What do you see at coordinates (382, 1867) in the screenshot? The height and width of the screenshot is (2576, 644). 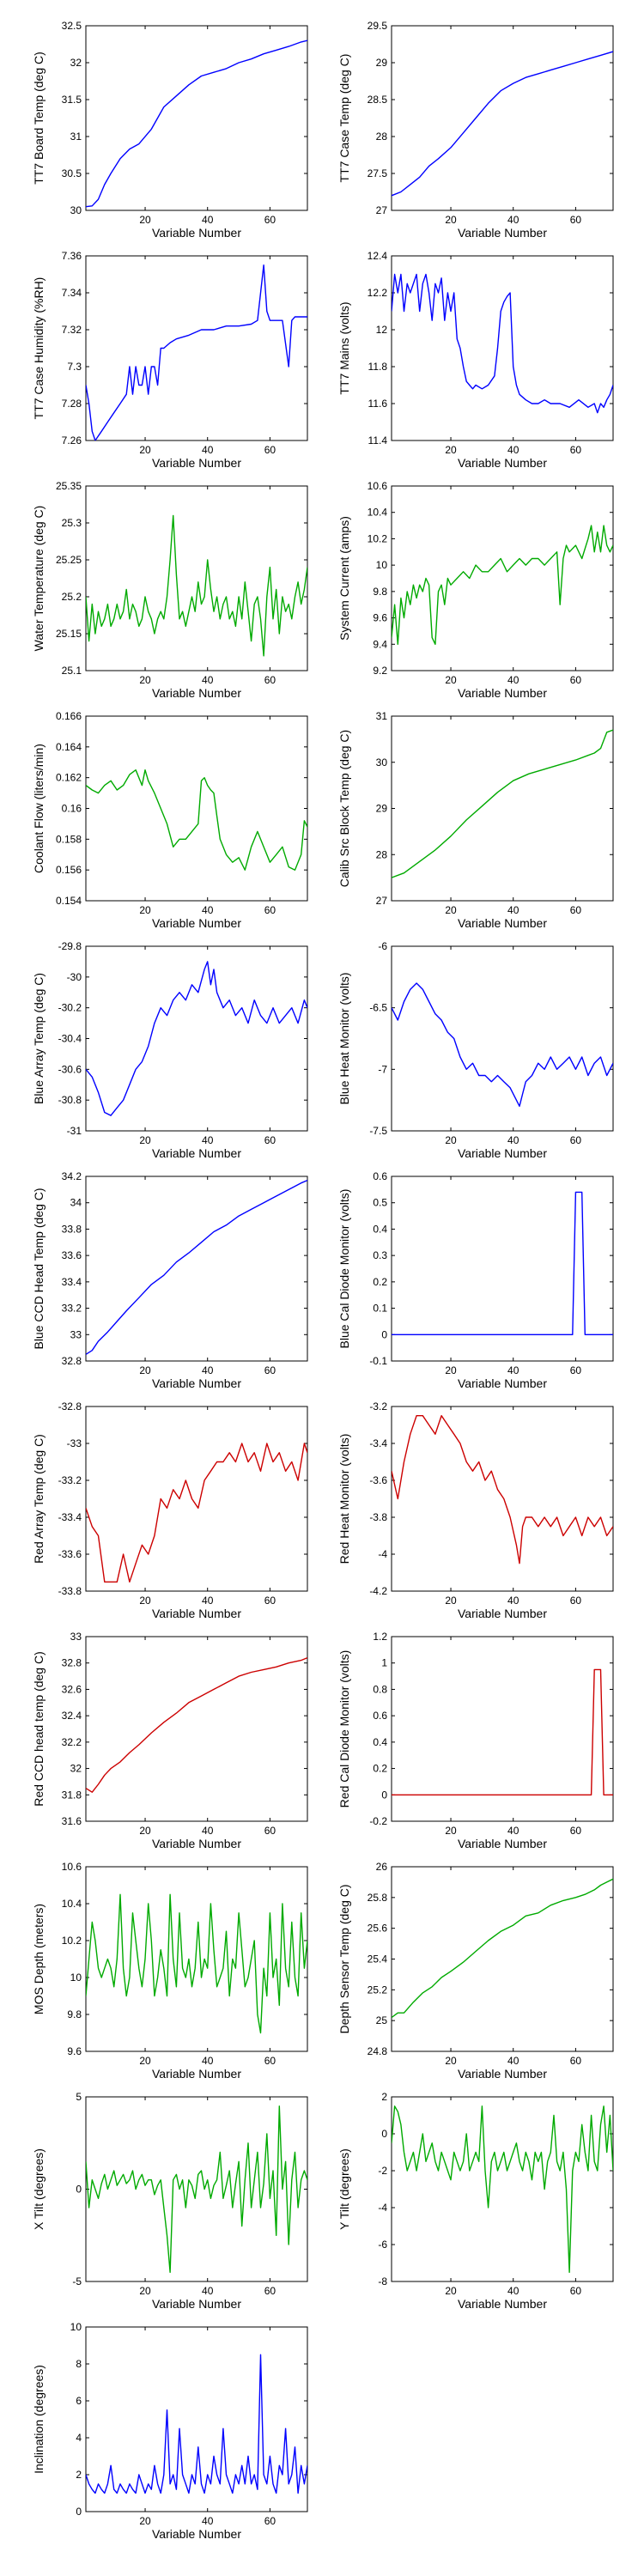 I see `y-tick-label: 26` at bounding box center [382, 1867].